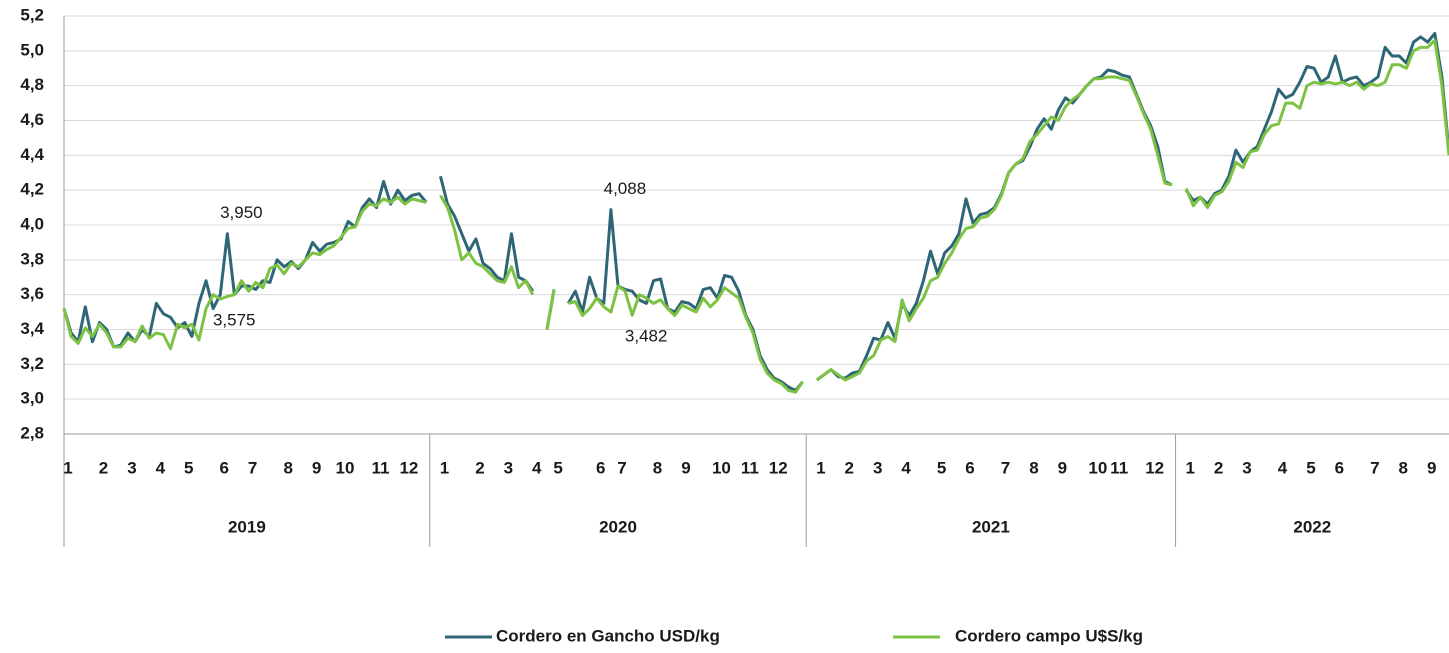 This screenshot has height=653, width=1449. Describe the element at coordinates (32, 432) in the screenshot. I see `y-tick-label: 2,8` at that location.